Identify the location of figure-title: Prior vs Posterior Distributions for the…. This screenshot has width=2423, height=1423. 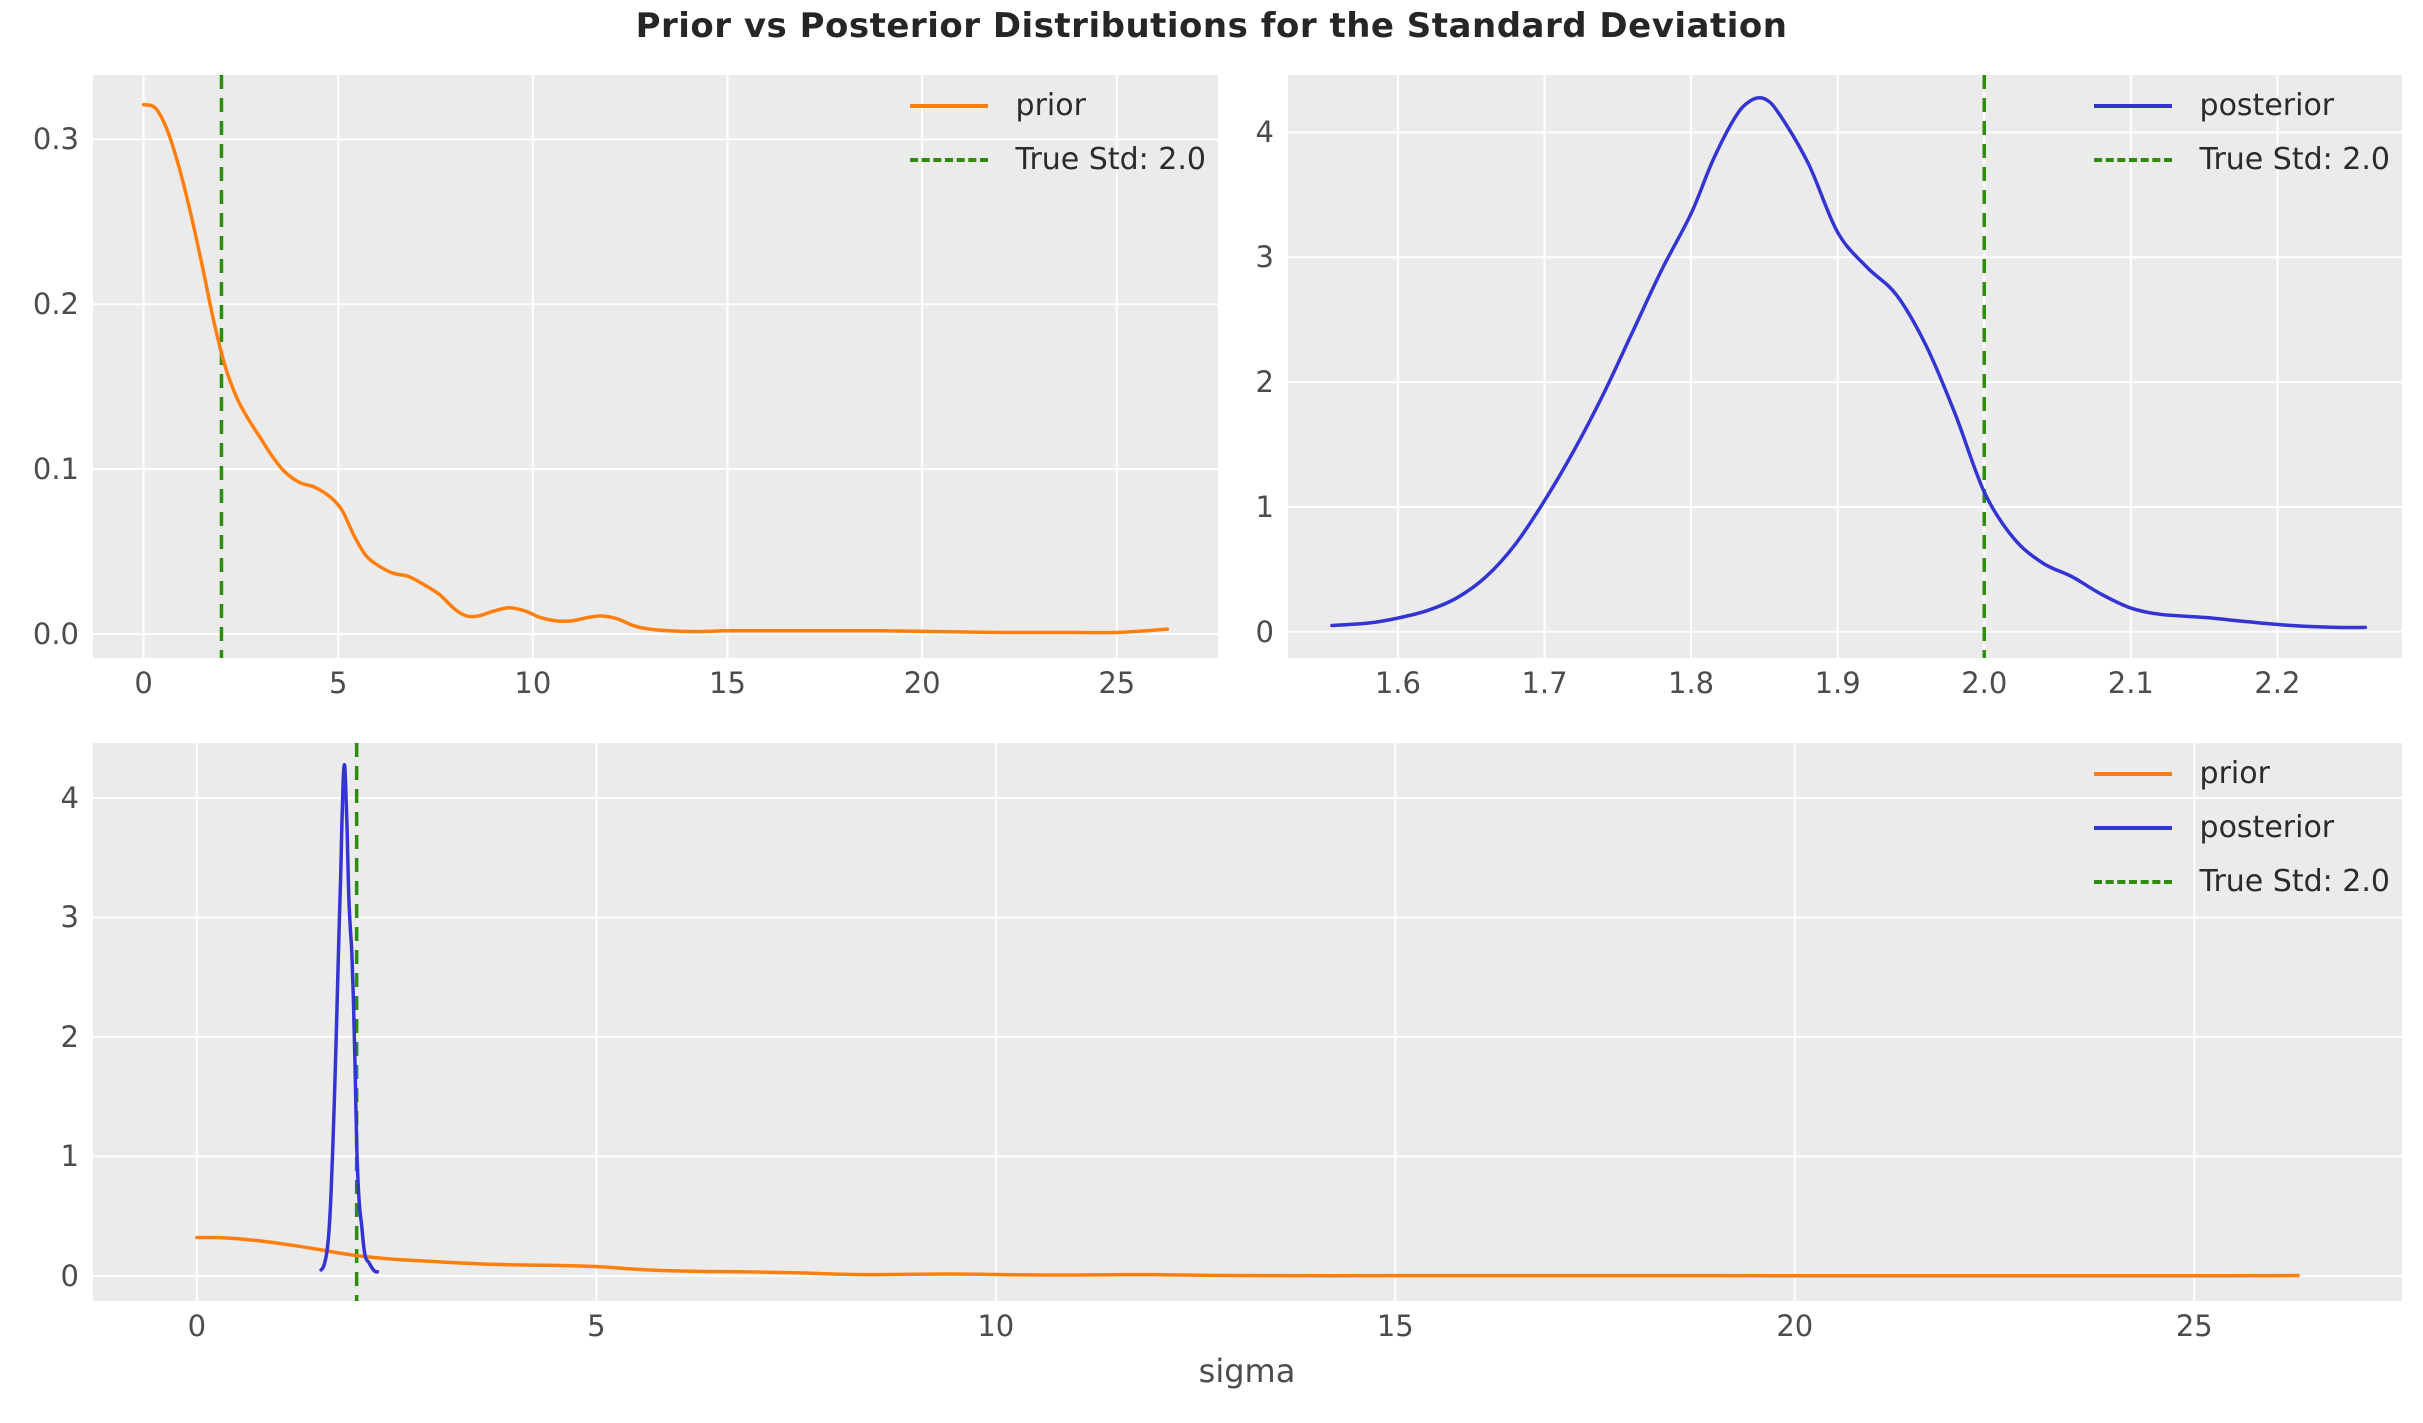
(1211, 26).